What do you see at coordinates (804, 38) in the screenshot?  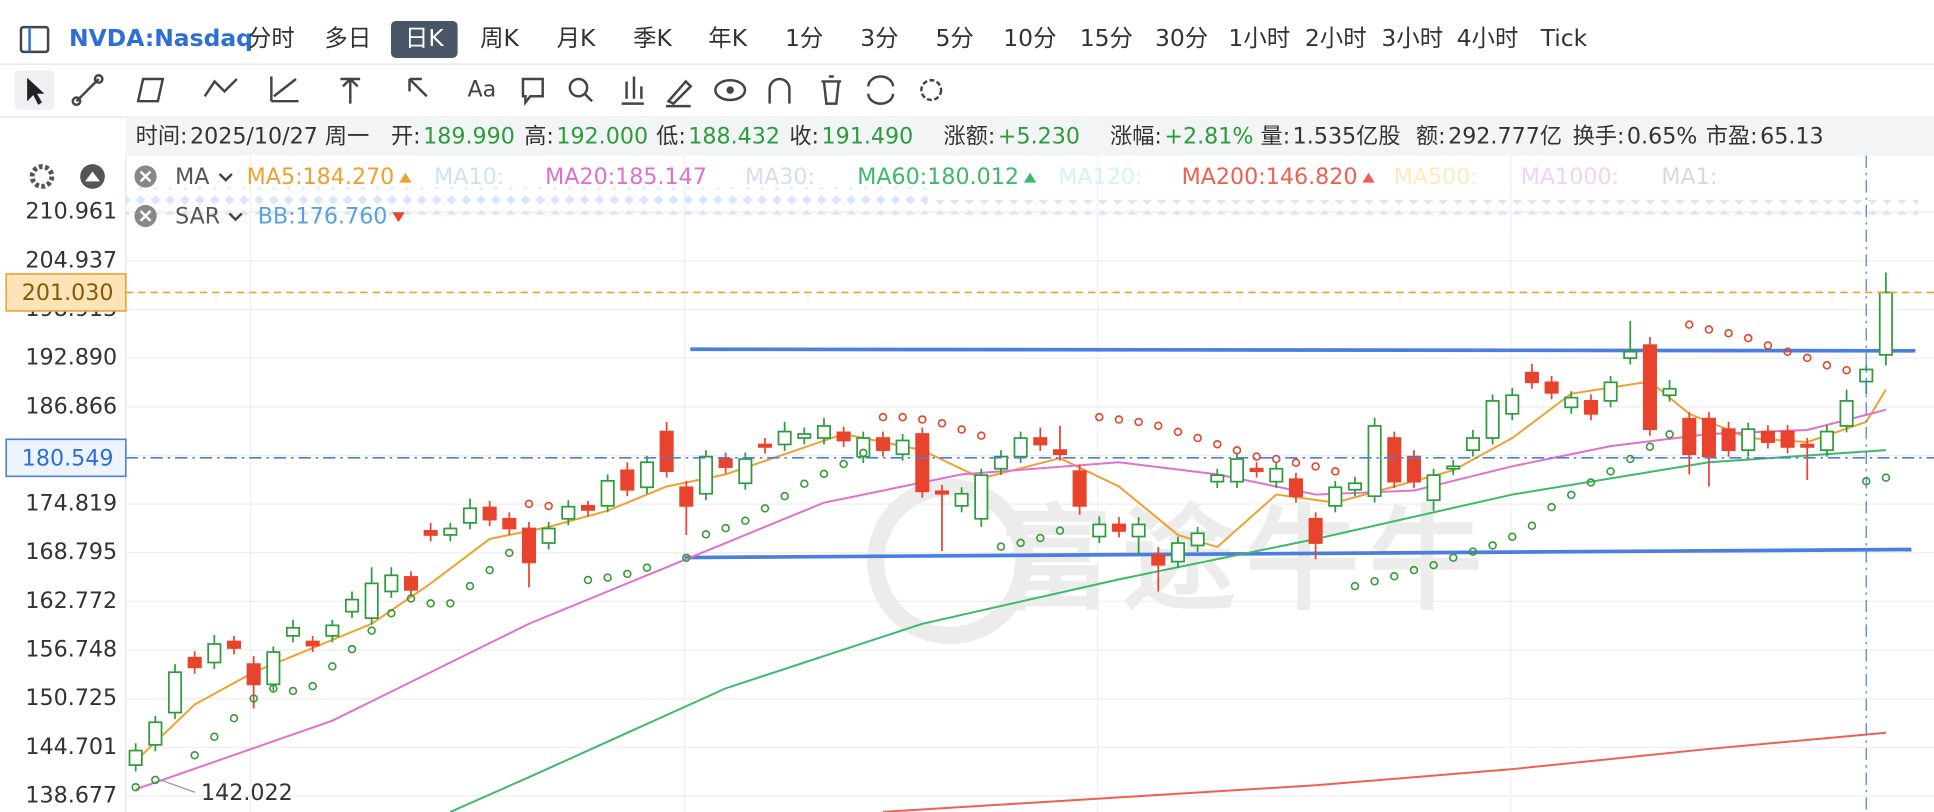 I see `period-tab: 1分` at bounding box center [804, 38].